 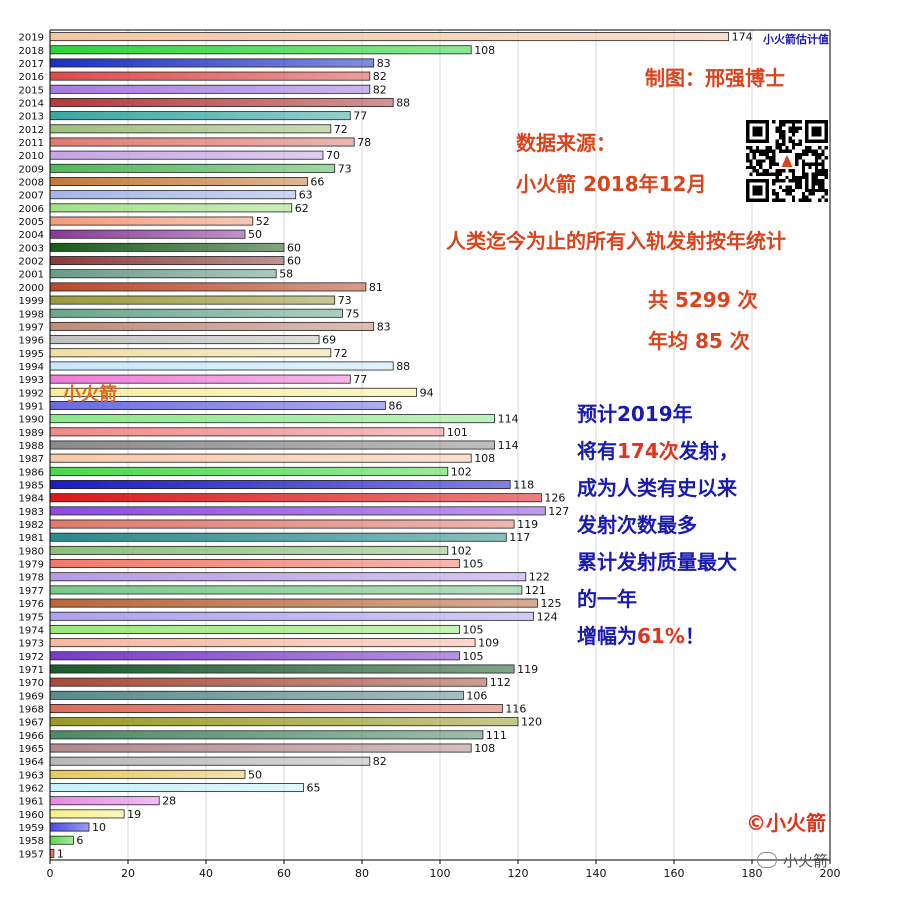 I want to click on data-label-1963: 50, so click(x=255, y=774).